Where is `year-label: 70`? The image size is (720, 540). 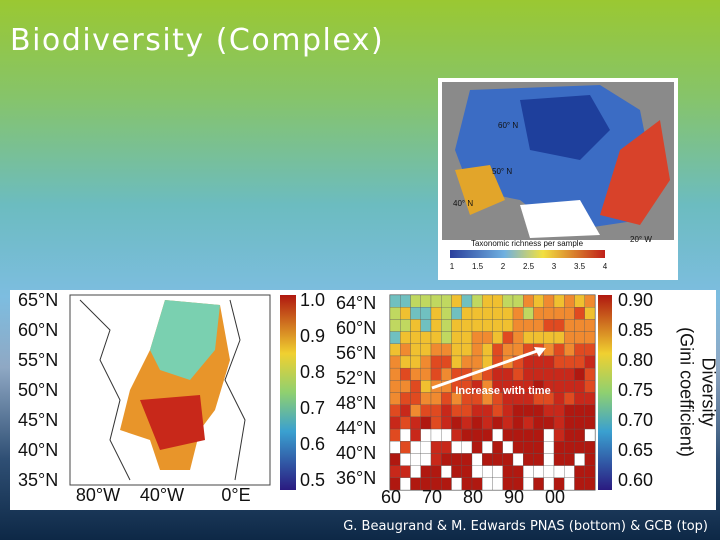 year-label: 70 is located at coordinates (432, 497).